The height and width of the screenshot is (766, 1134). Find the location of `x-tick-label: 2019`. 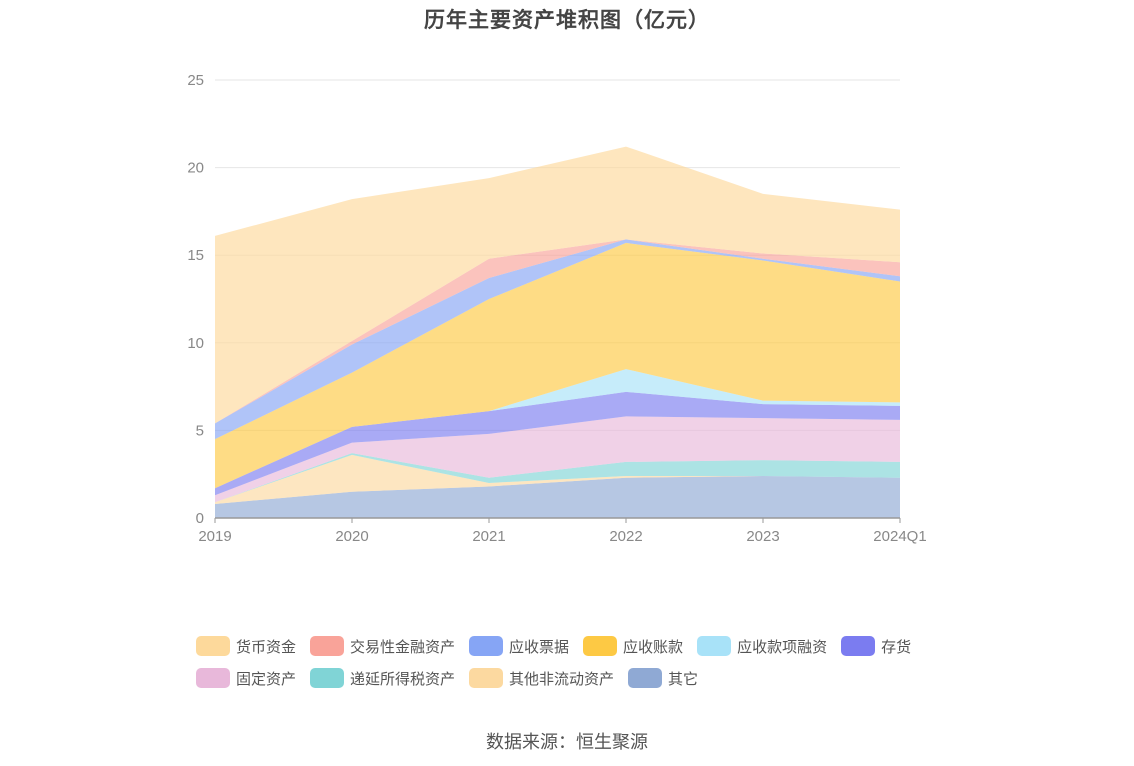

x-tick-label: 2019 is located at coordinates (214, 536).